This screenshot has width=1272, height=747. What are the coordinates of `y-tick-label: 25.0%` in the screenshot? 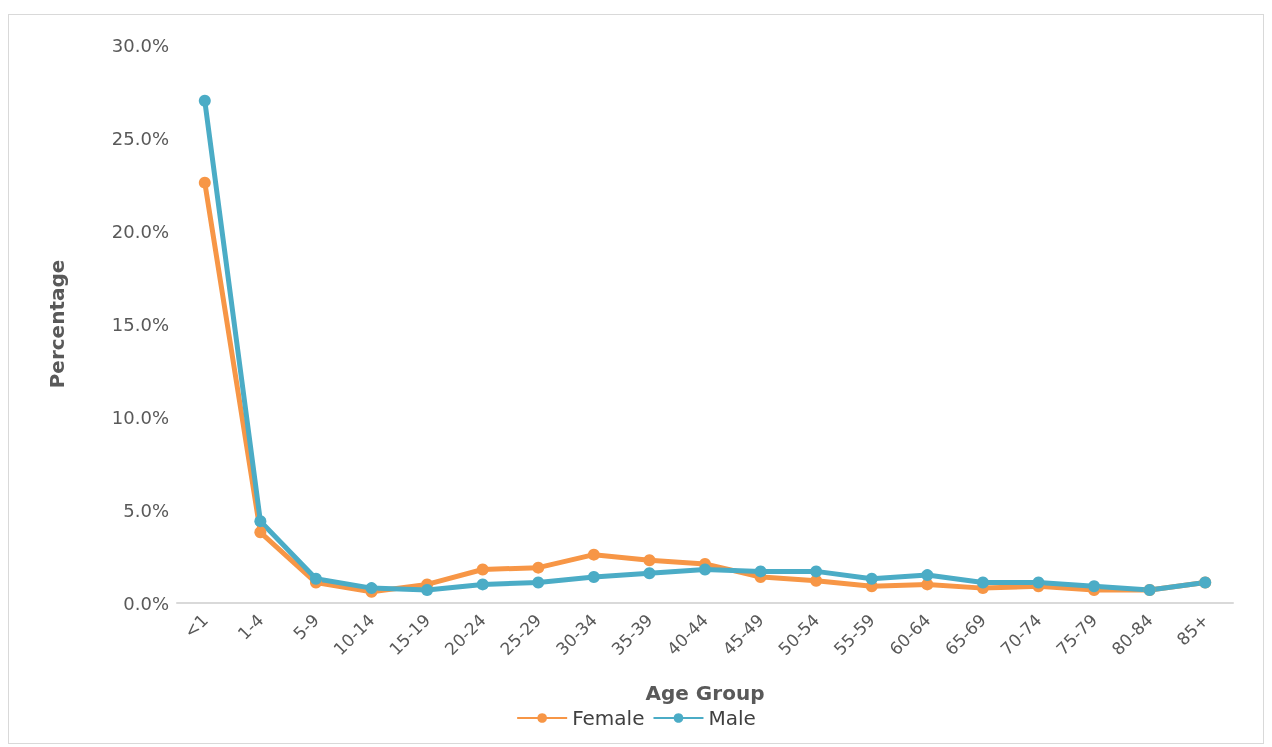 It's located at (140, 138).